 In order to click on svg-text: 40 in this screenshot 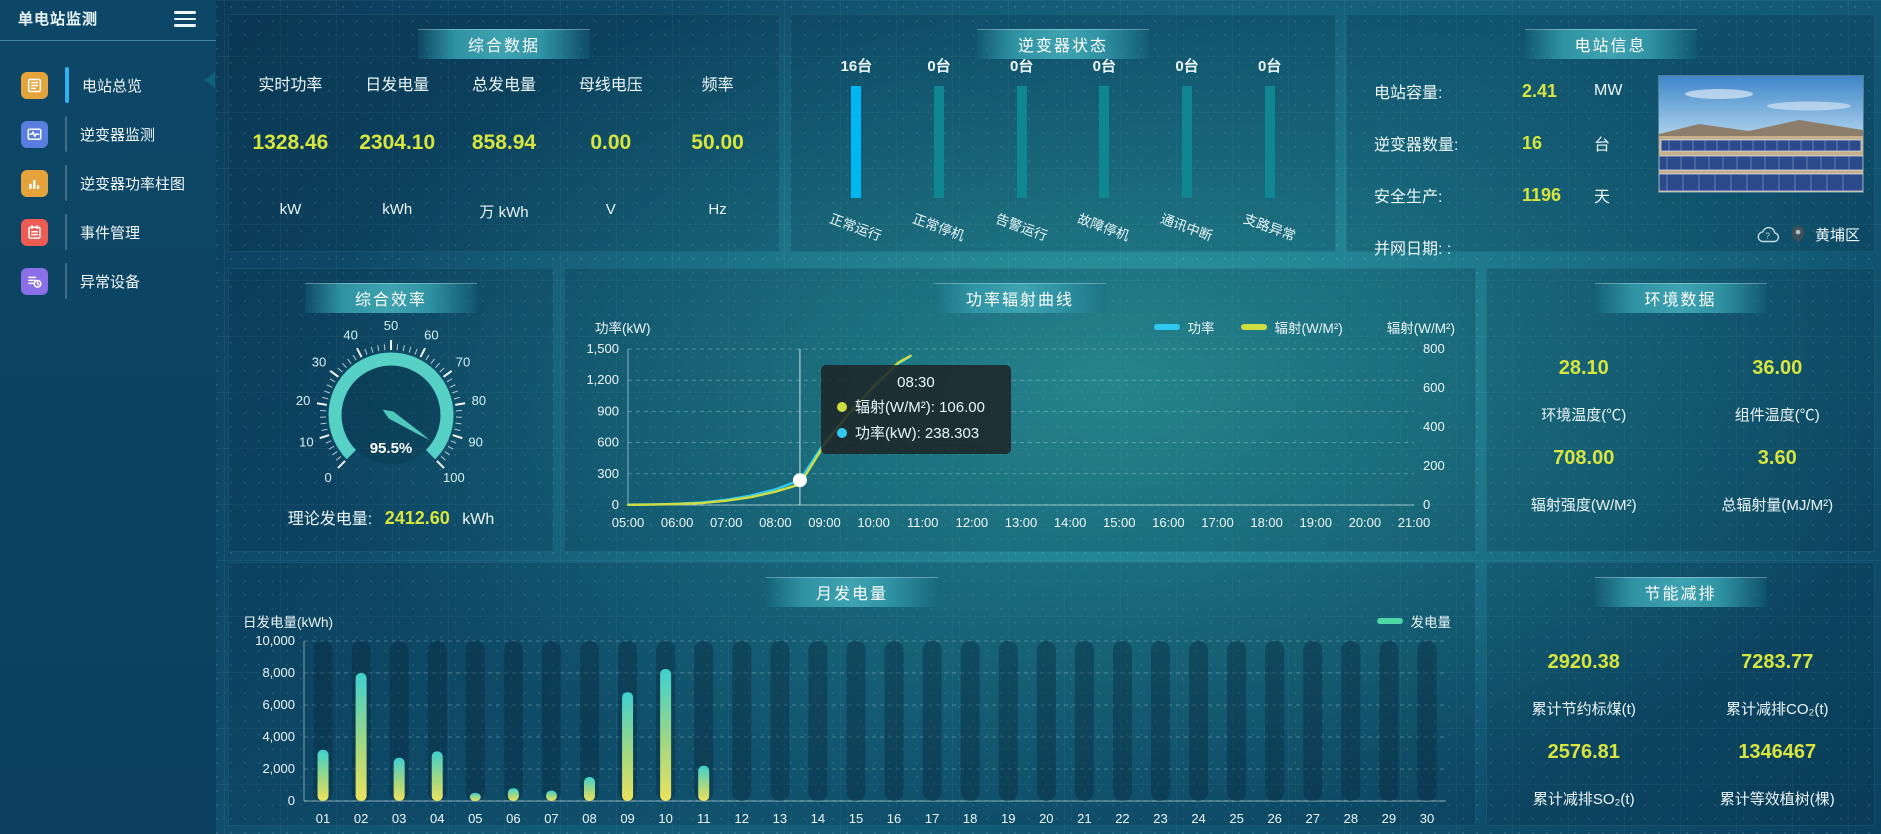, I will do `click(350, 335)`.